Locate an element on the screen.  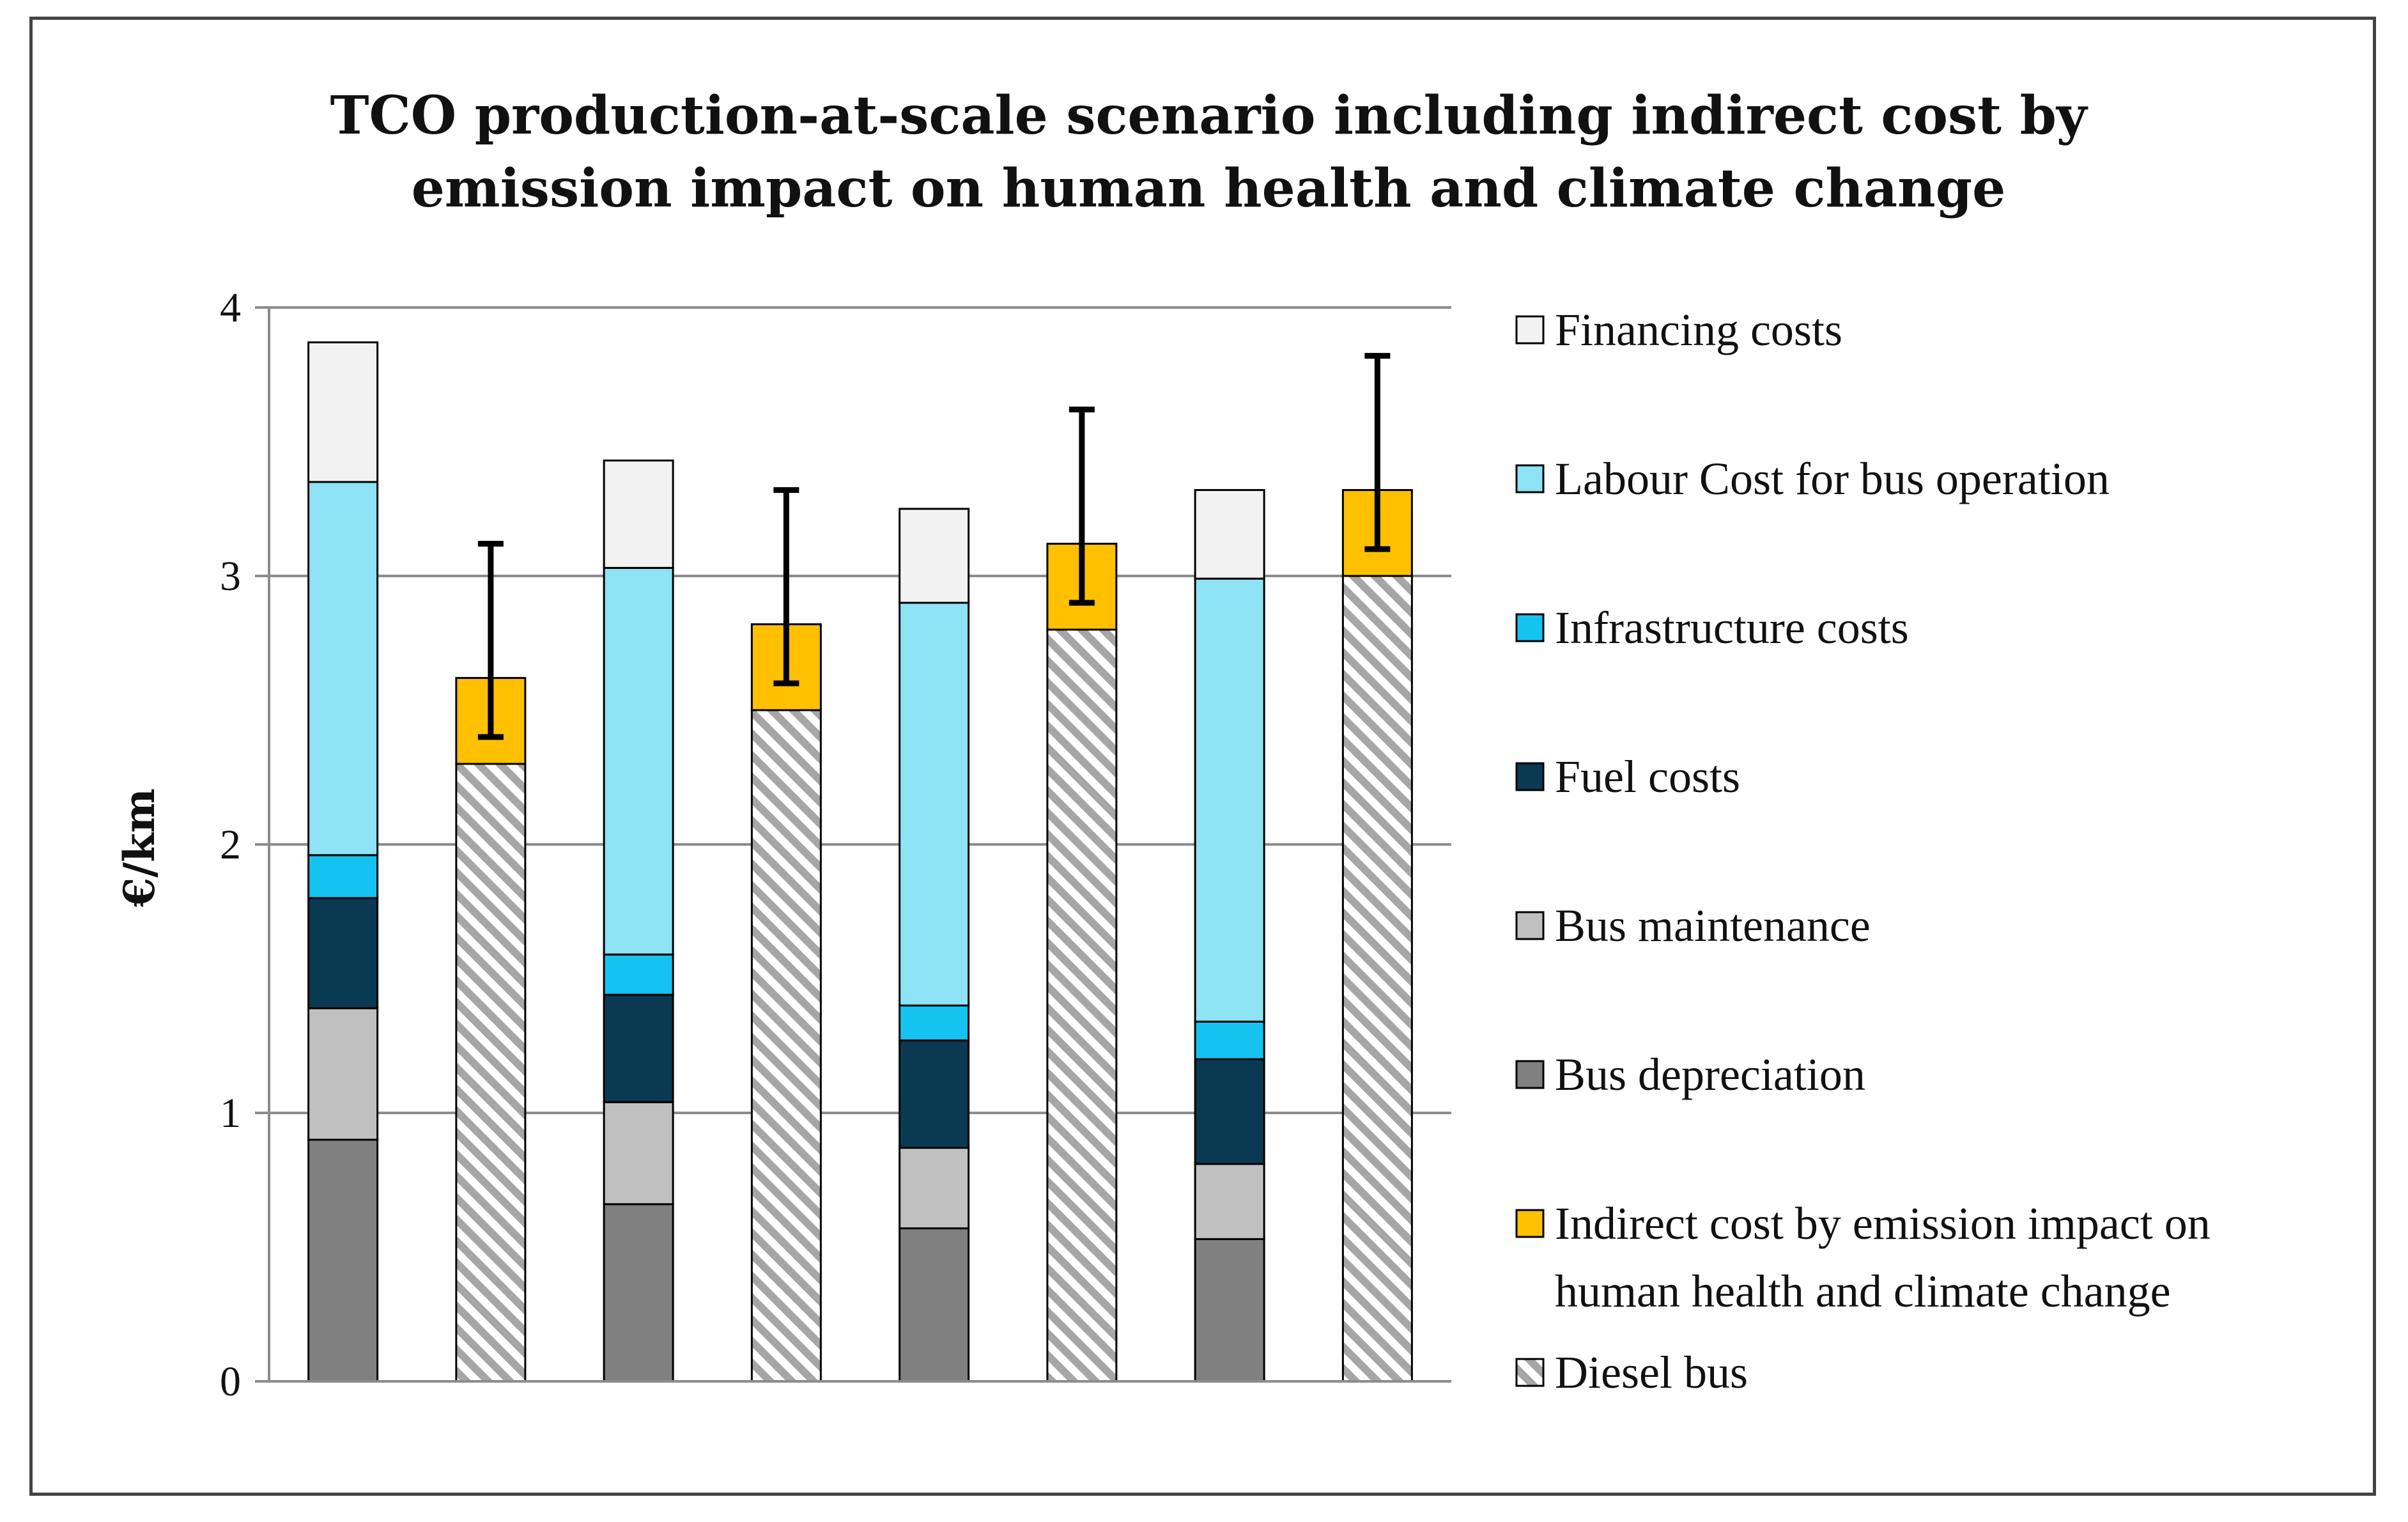
error-bar-layer is located at coordinates (934, 546).